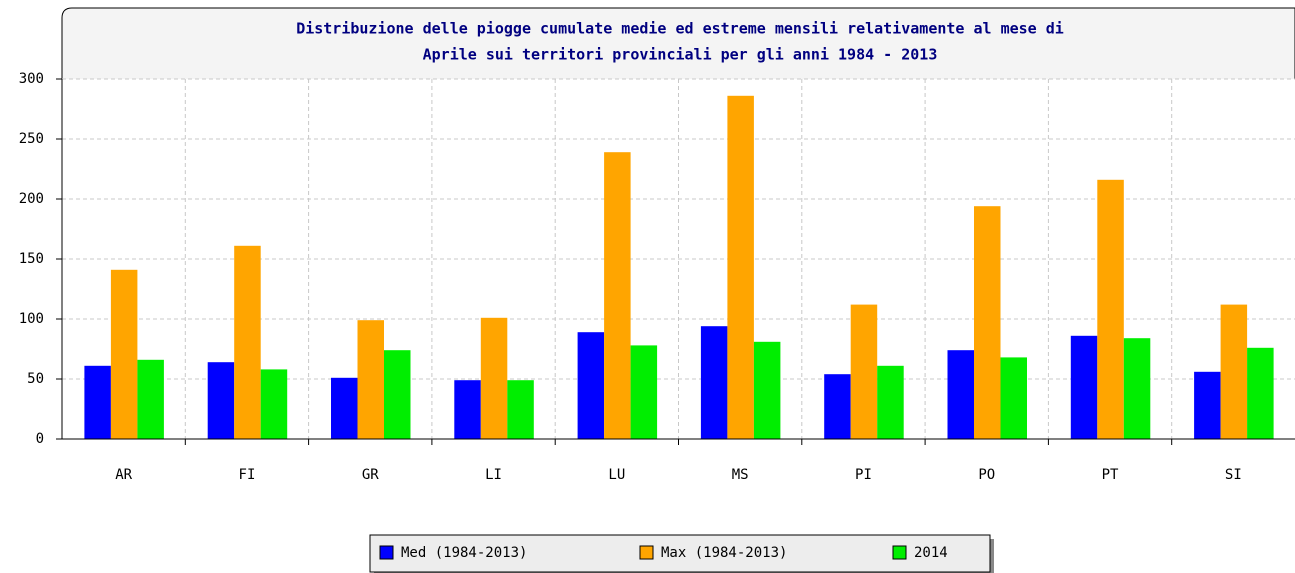  What do you see at coordinates (740, 475) in the screenshot?
I see `x-tick-label: MS` at bounding box center [740, 475].